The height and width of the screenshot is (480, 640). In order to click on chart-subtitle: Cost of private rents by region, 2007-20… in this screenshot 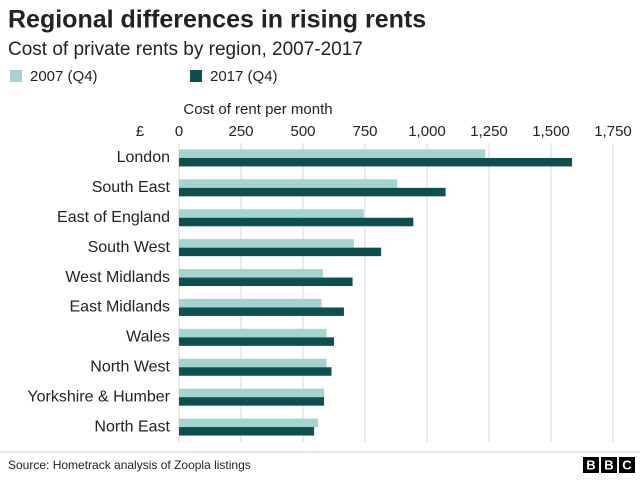, I will do `click(185, 49)`.